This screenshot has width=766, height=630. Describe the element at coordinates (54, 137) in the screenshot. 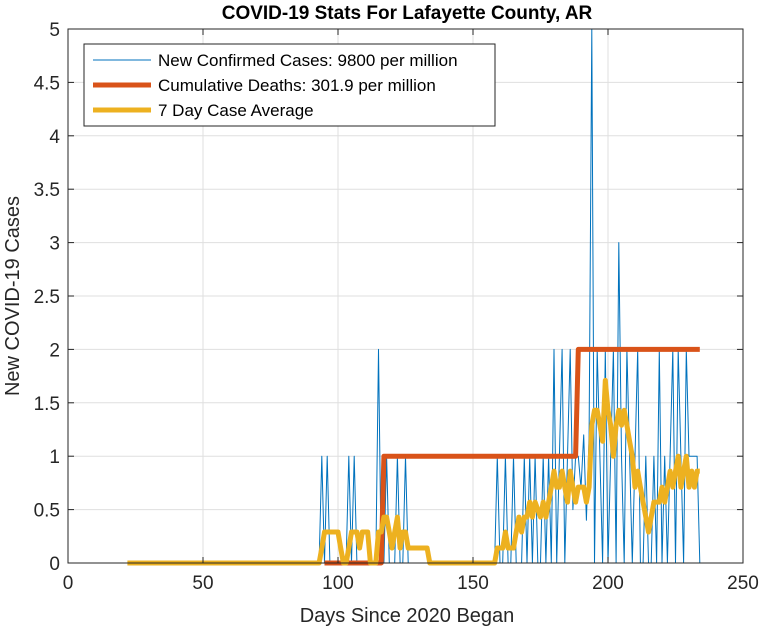

I see `y-tick-label: 4` at that location.